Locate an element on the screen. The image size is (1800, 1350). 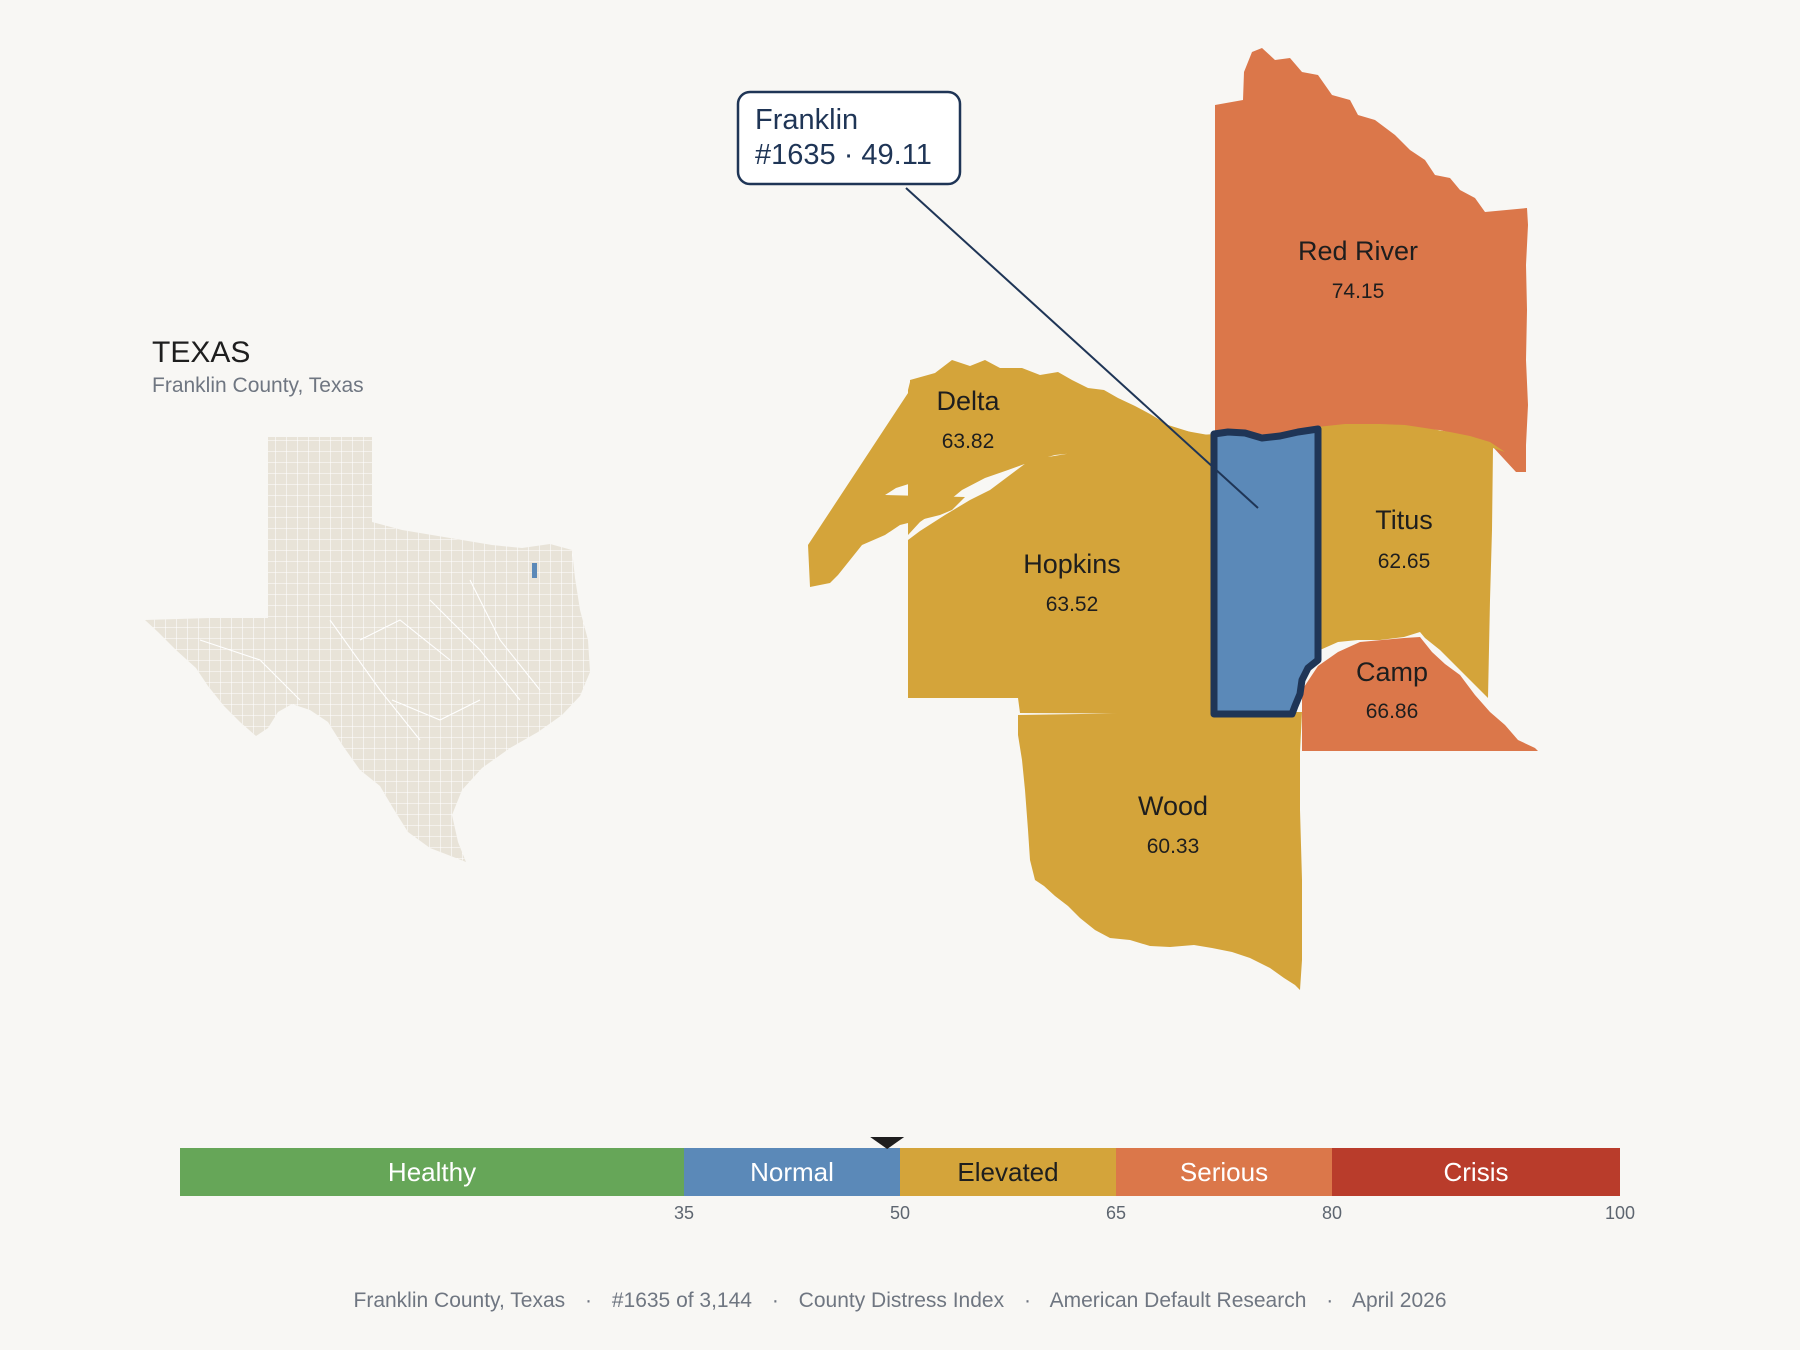
label-hopkins-value: 63.52 is located at coordinates (1072, 604).